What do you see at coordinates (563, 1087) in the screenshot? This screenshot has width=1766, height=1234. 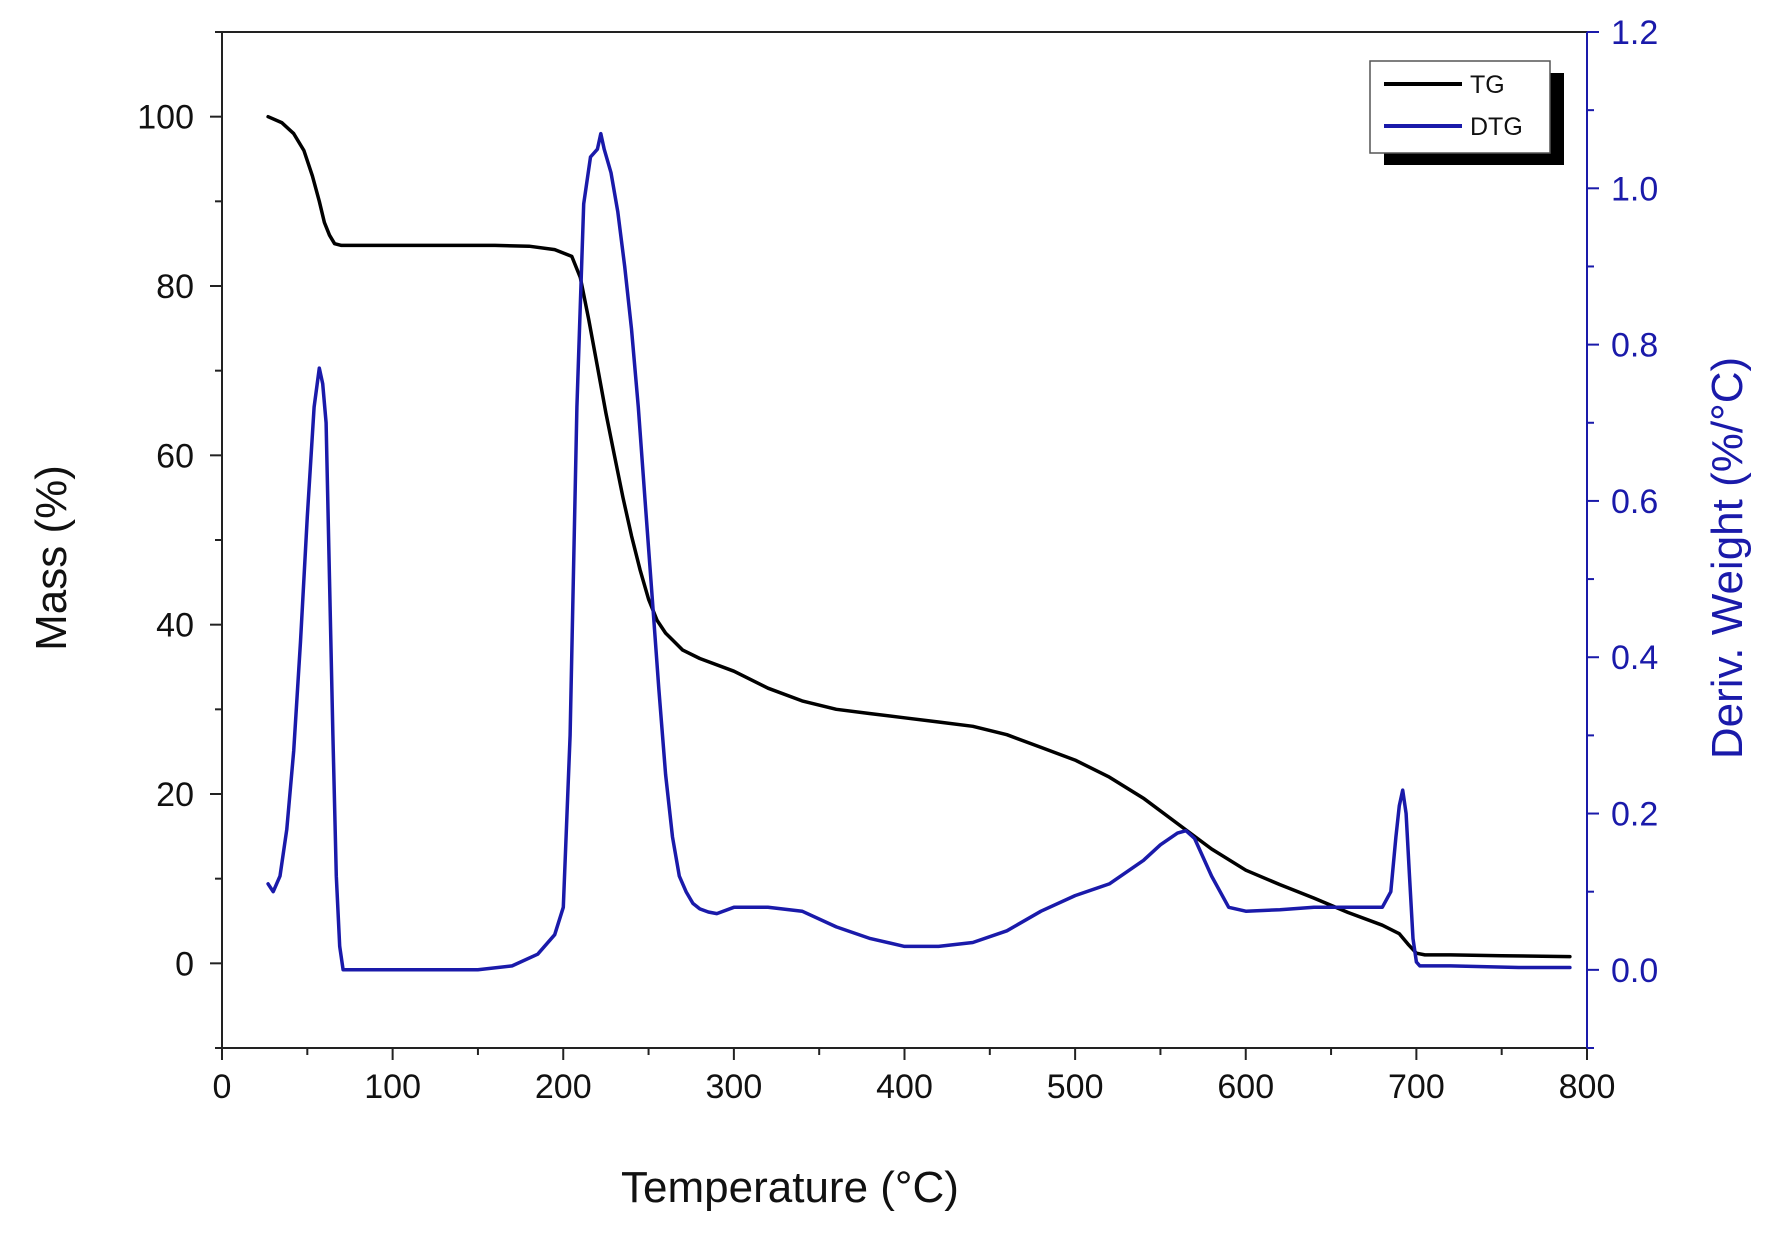 I see `x-tick-label: 200` at bounding box center [563, 1087].